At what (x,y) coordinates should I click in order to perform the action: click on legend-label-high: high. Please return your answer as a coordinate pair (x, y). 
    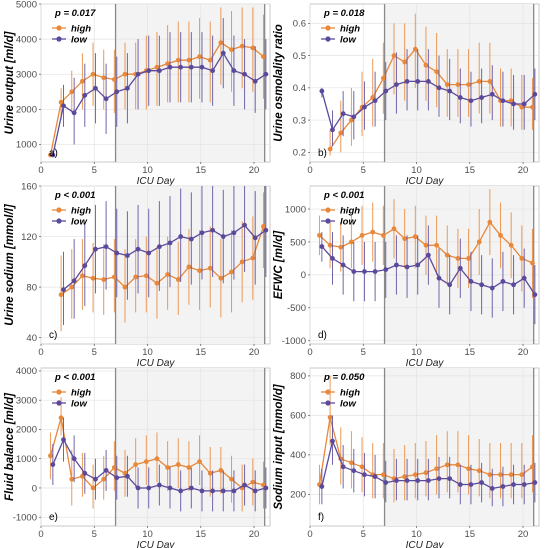
    Looking at the image, I should click on (350, 392).